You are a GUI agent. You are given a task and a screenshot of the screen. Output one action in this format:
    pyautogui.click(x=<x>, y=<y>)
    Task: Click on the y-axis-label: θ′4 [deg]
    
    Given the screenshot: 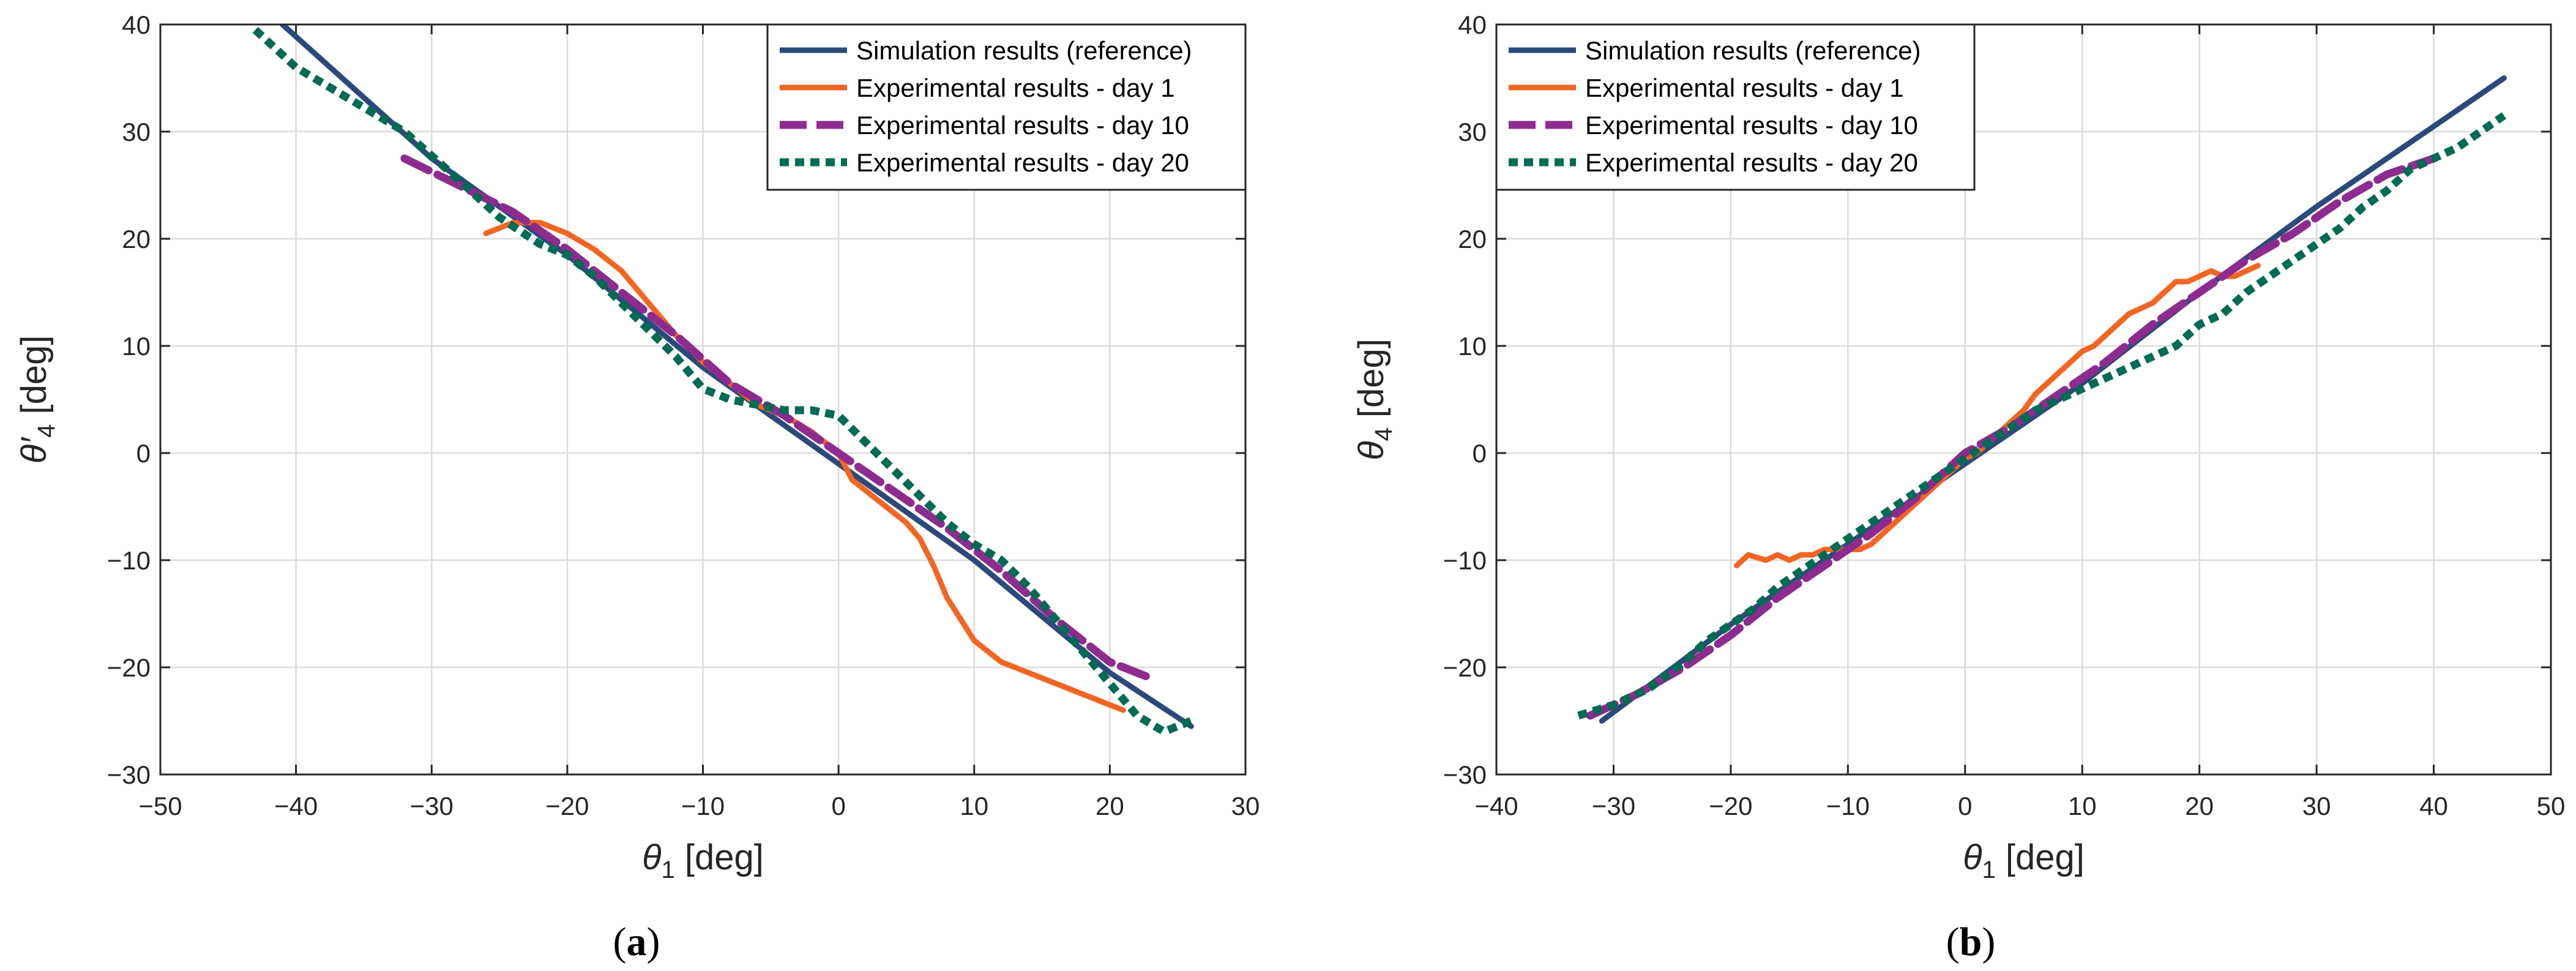 What is the action you would take?
    pyautogui.click(x=37, y=400)
    